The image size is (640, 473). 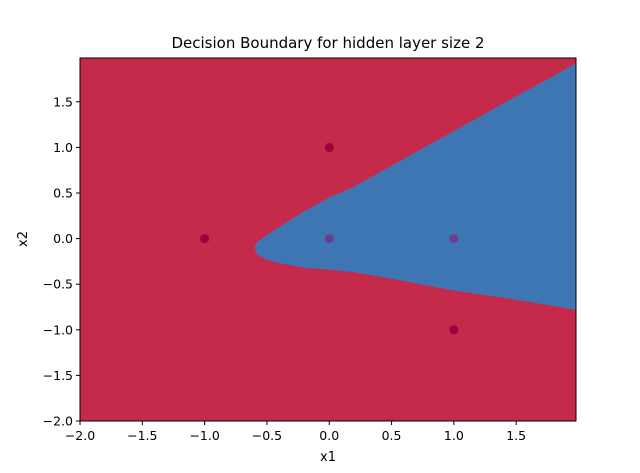 What do you see at coordinates (23, 239) in the screenshot?
I see `y-axis-label: x2` at bounding box center [23, 239].